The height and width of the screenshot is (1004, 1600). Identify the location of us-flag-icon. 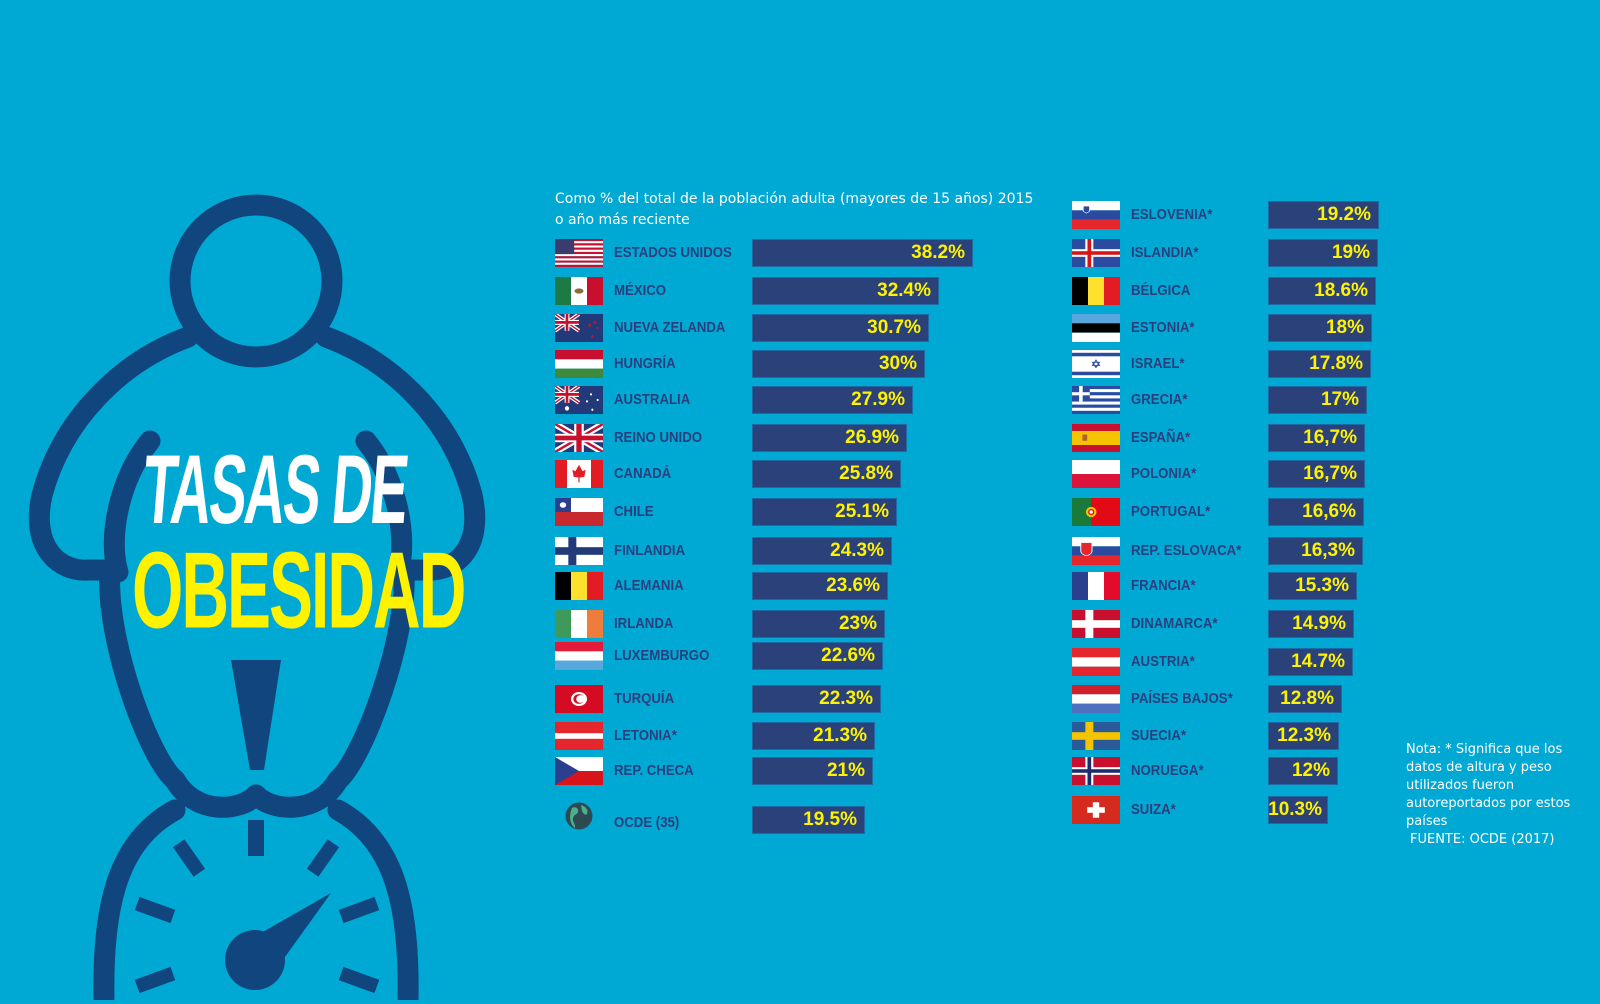
(579, 253).